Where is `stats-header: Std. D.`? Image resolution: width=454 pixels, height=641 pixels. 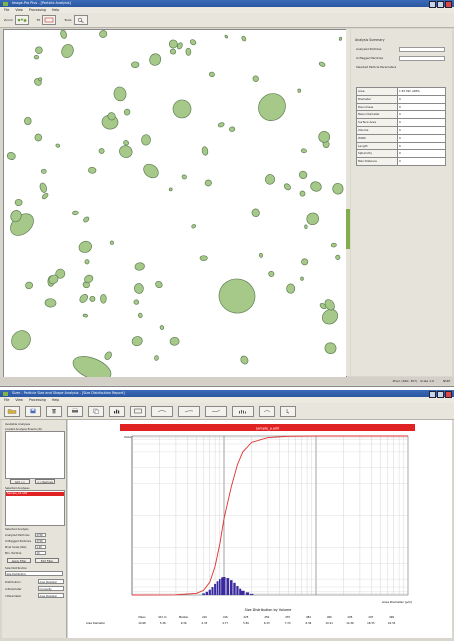
stats-header: Std. D. is located at coordinates (162, 617).